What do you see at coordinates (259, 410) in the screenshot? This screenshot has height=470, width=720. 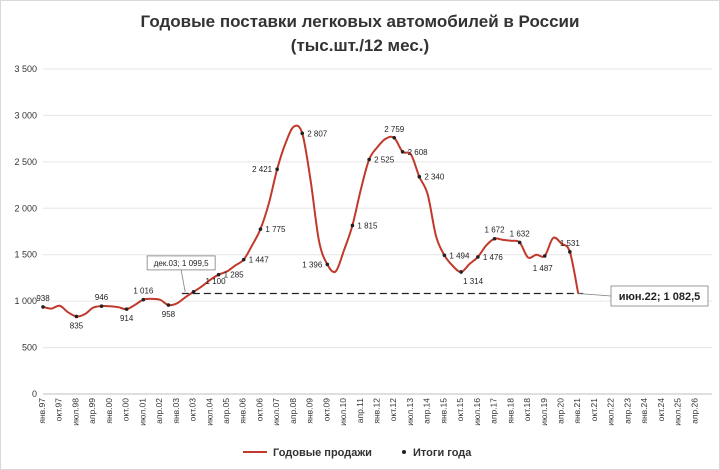 I see `x-tick-label: окт.06` at bounding box center [259, 410].